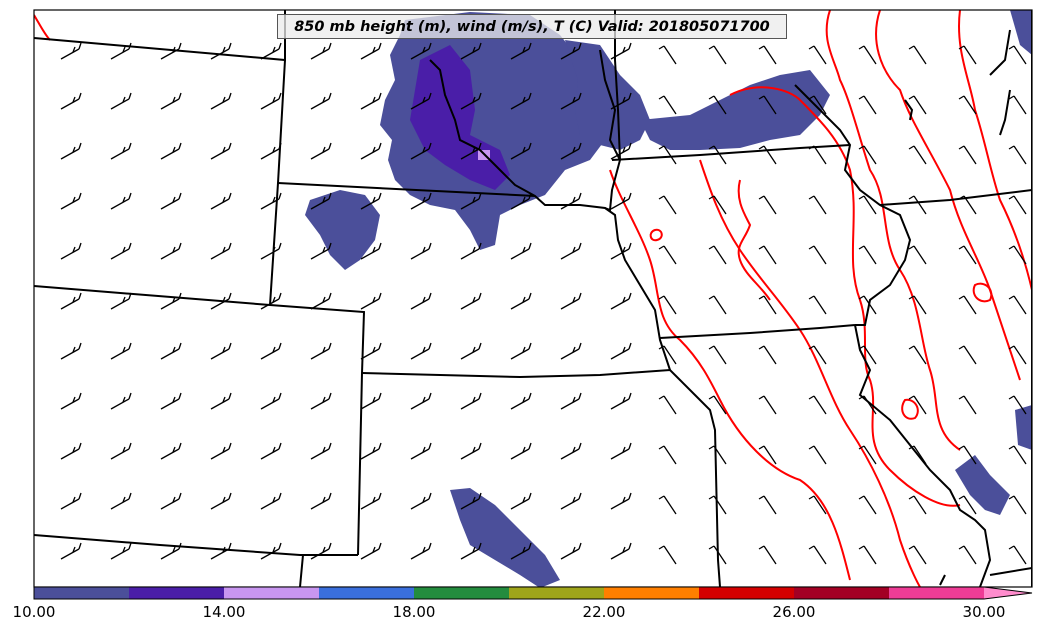  What do you see at coordinates (984, 612) in the screenshot?
I see `colorbar-tick-label: 30.00` at bounding box center [984, 612].